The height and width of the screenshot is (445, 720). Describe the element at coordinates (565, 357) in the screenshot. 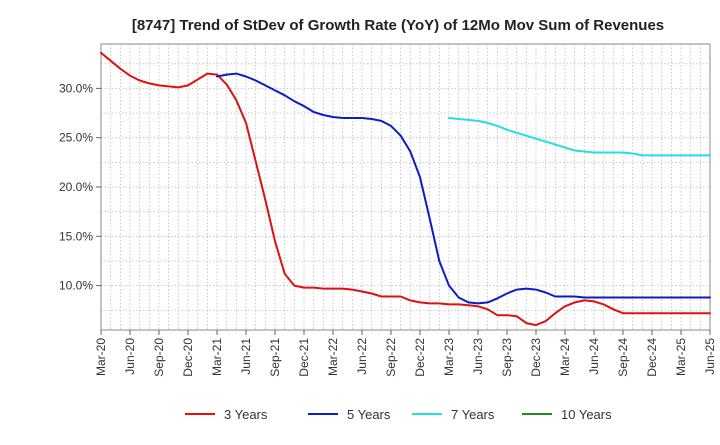

I see `x-tick-label: Mar-24` at that location.